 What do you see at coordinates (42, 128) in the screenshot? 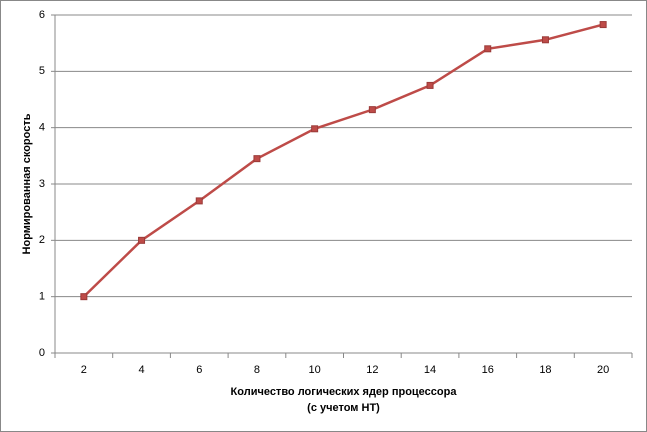
I see `y-tick-label: 4` at bounding box center [42, 128].